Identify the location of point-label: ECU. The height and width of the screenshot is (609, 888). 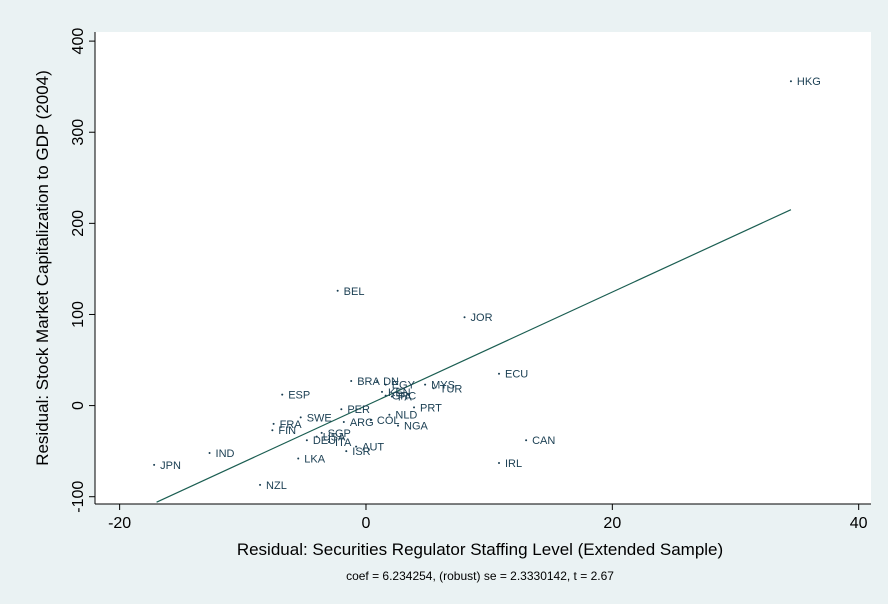
(516, 375).